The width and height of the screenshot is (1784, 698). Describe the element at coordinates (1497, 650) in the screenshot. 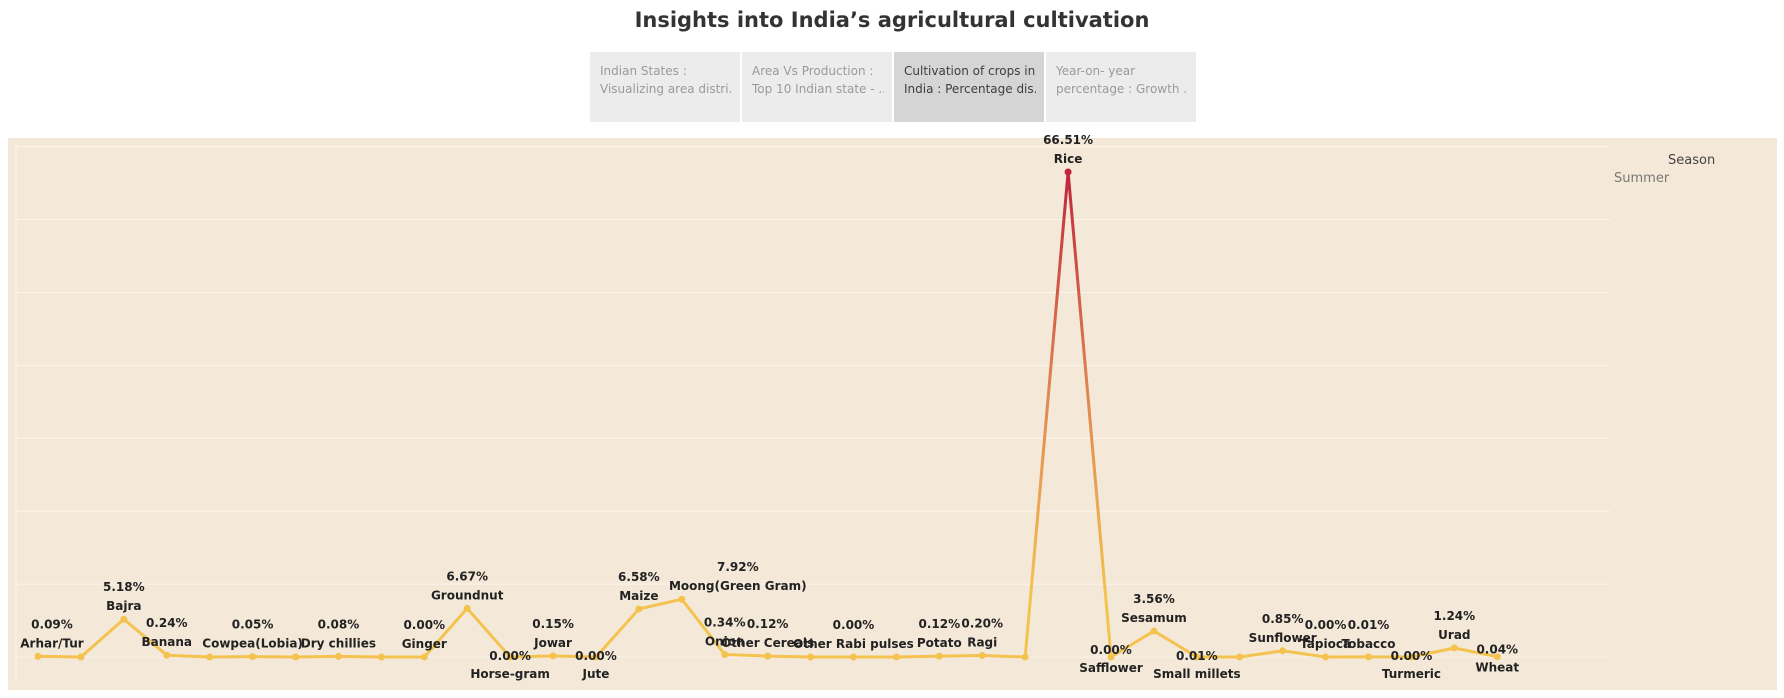

I see `value-label: 0.04%` at that location.